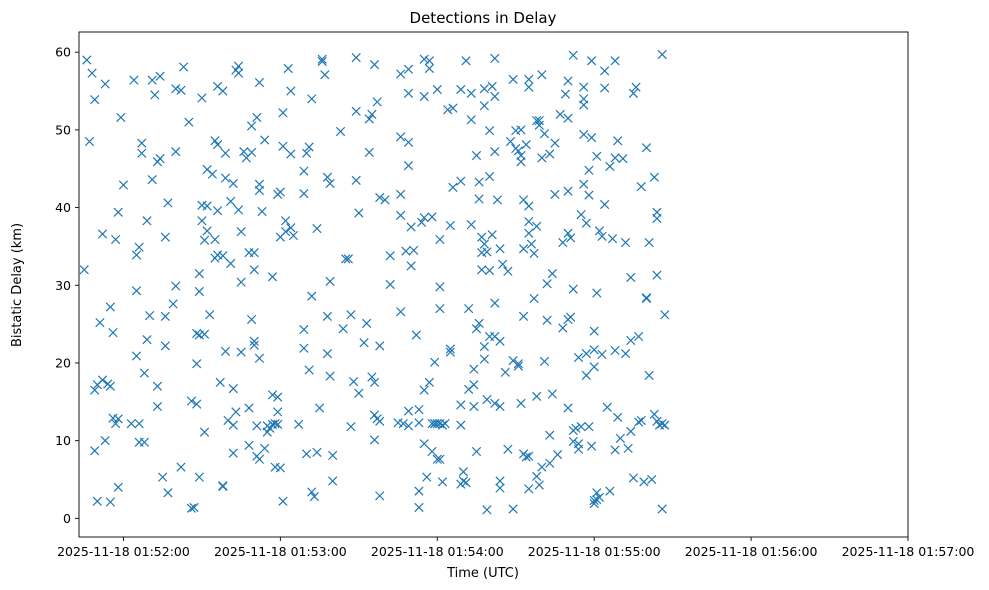  Describe the element at coordinates (63, 129) in the screenshot. I see `y-tick-label: 50` at that location.